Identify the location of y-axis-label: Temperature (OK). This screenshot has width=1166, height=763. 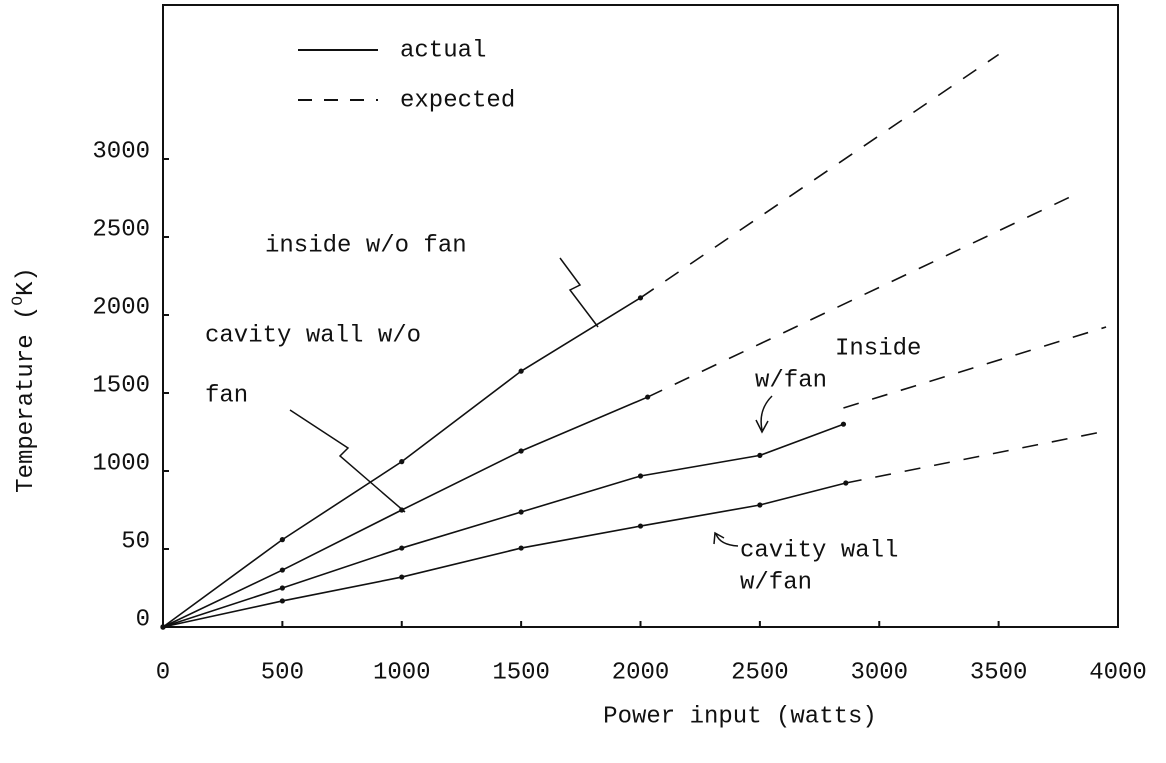
(24, 380).